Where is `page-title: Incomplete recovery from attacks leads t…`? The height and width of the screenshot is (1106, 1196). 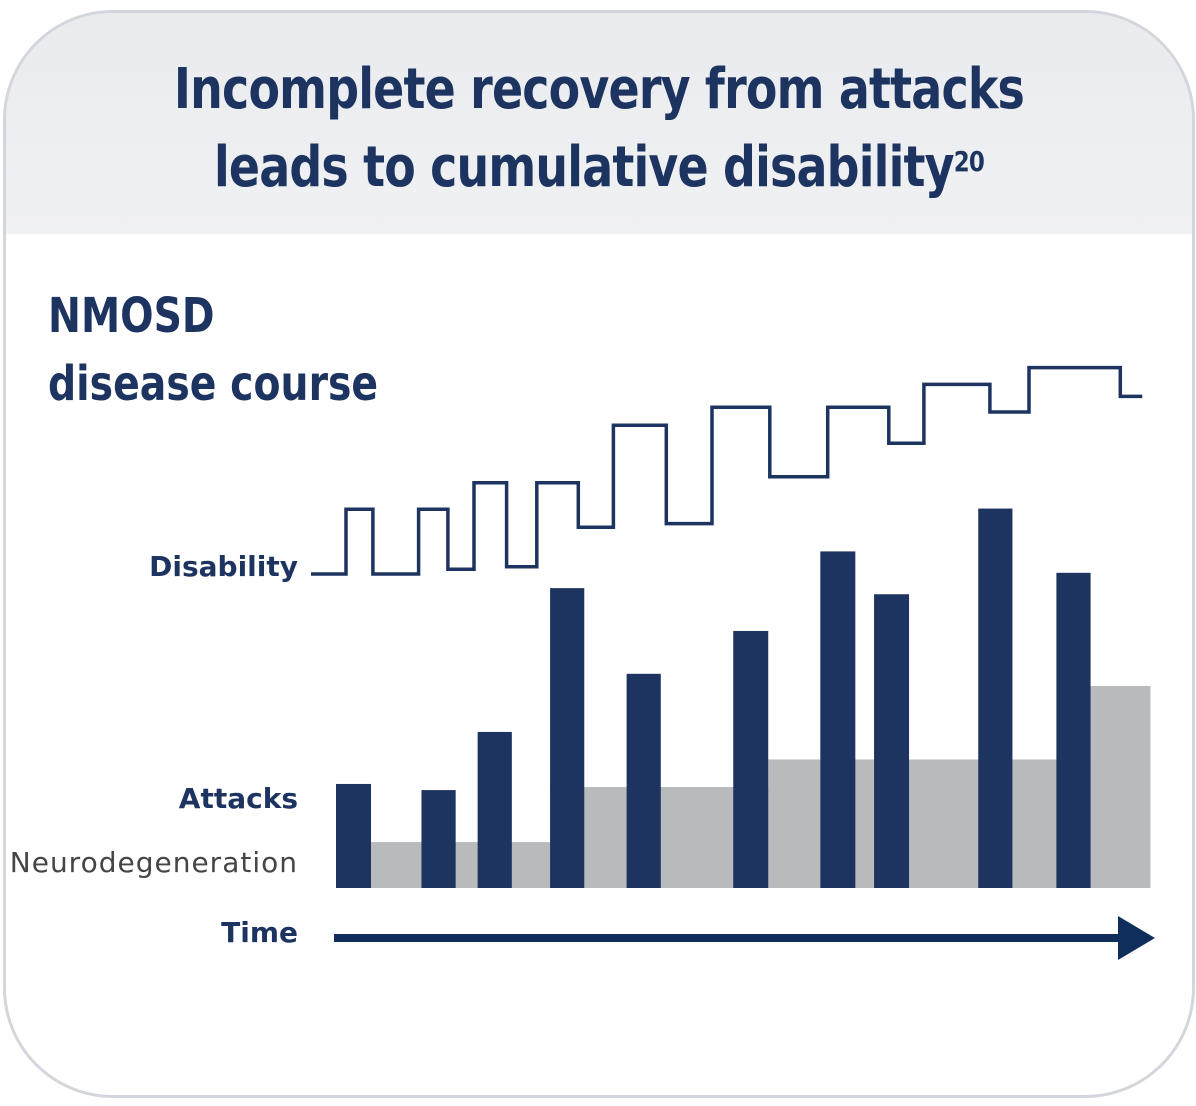 page-title: Incomplete recovery from attacks leads t… is located at coordinates (599, 129).